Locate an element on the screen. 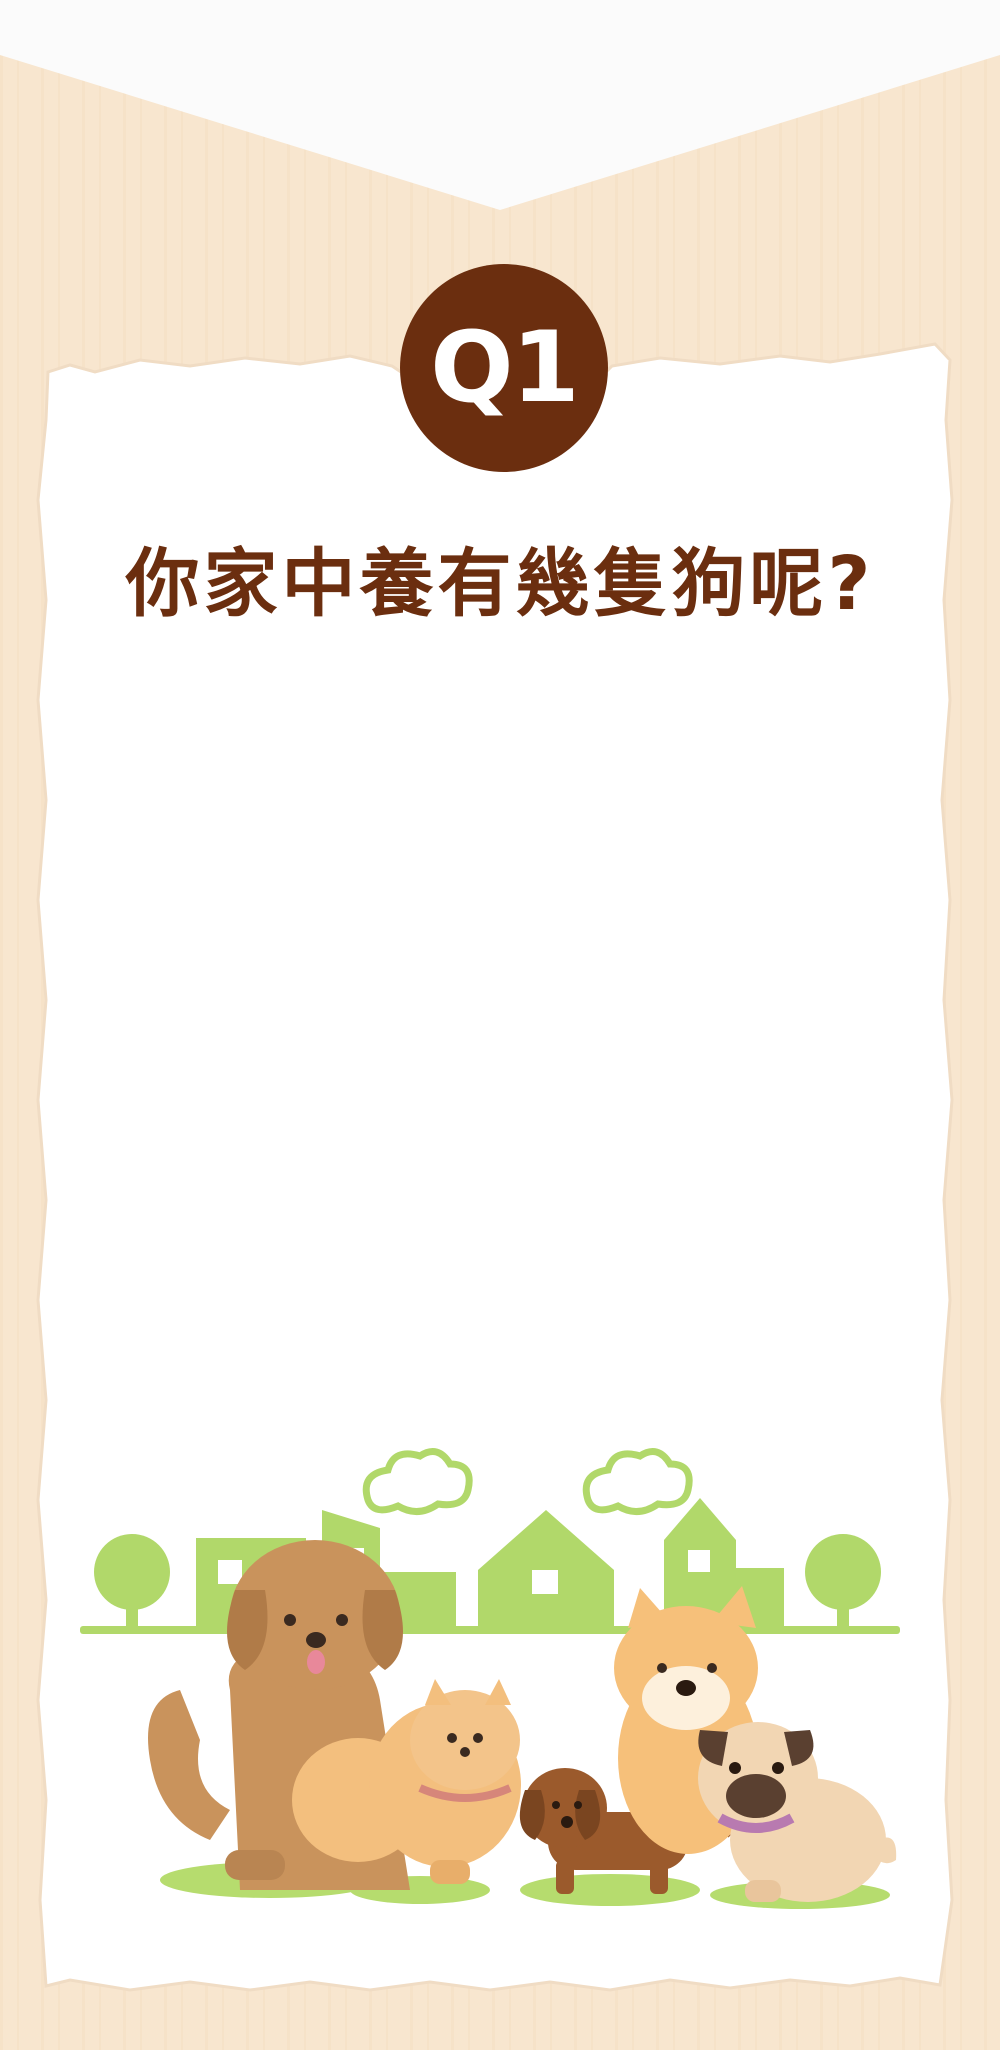 Image resolution: width=1000 pixels, height=2050 pixels. question-number-badge: Q1 is located at coordinates (504, 368).